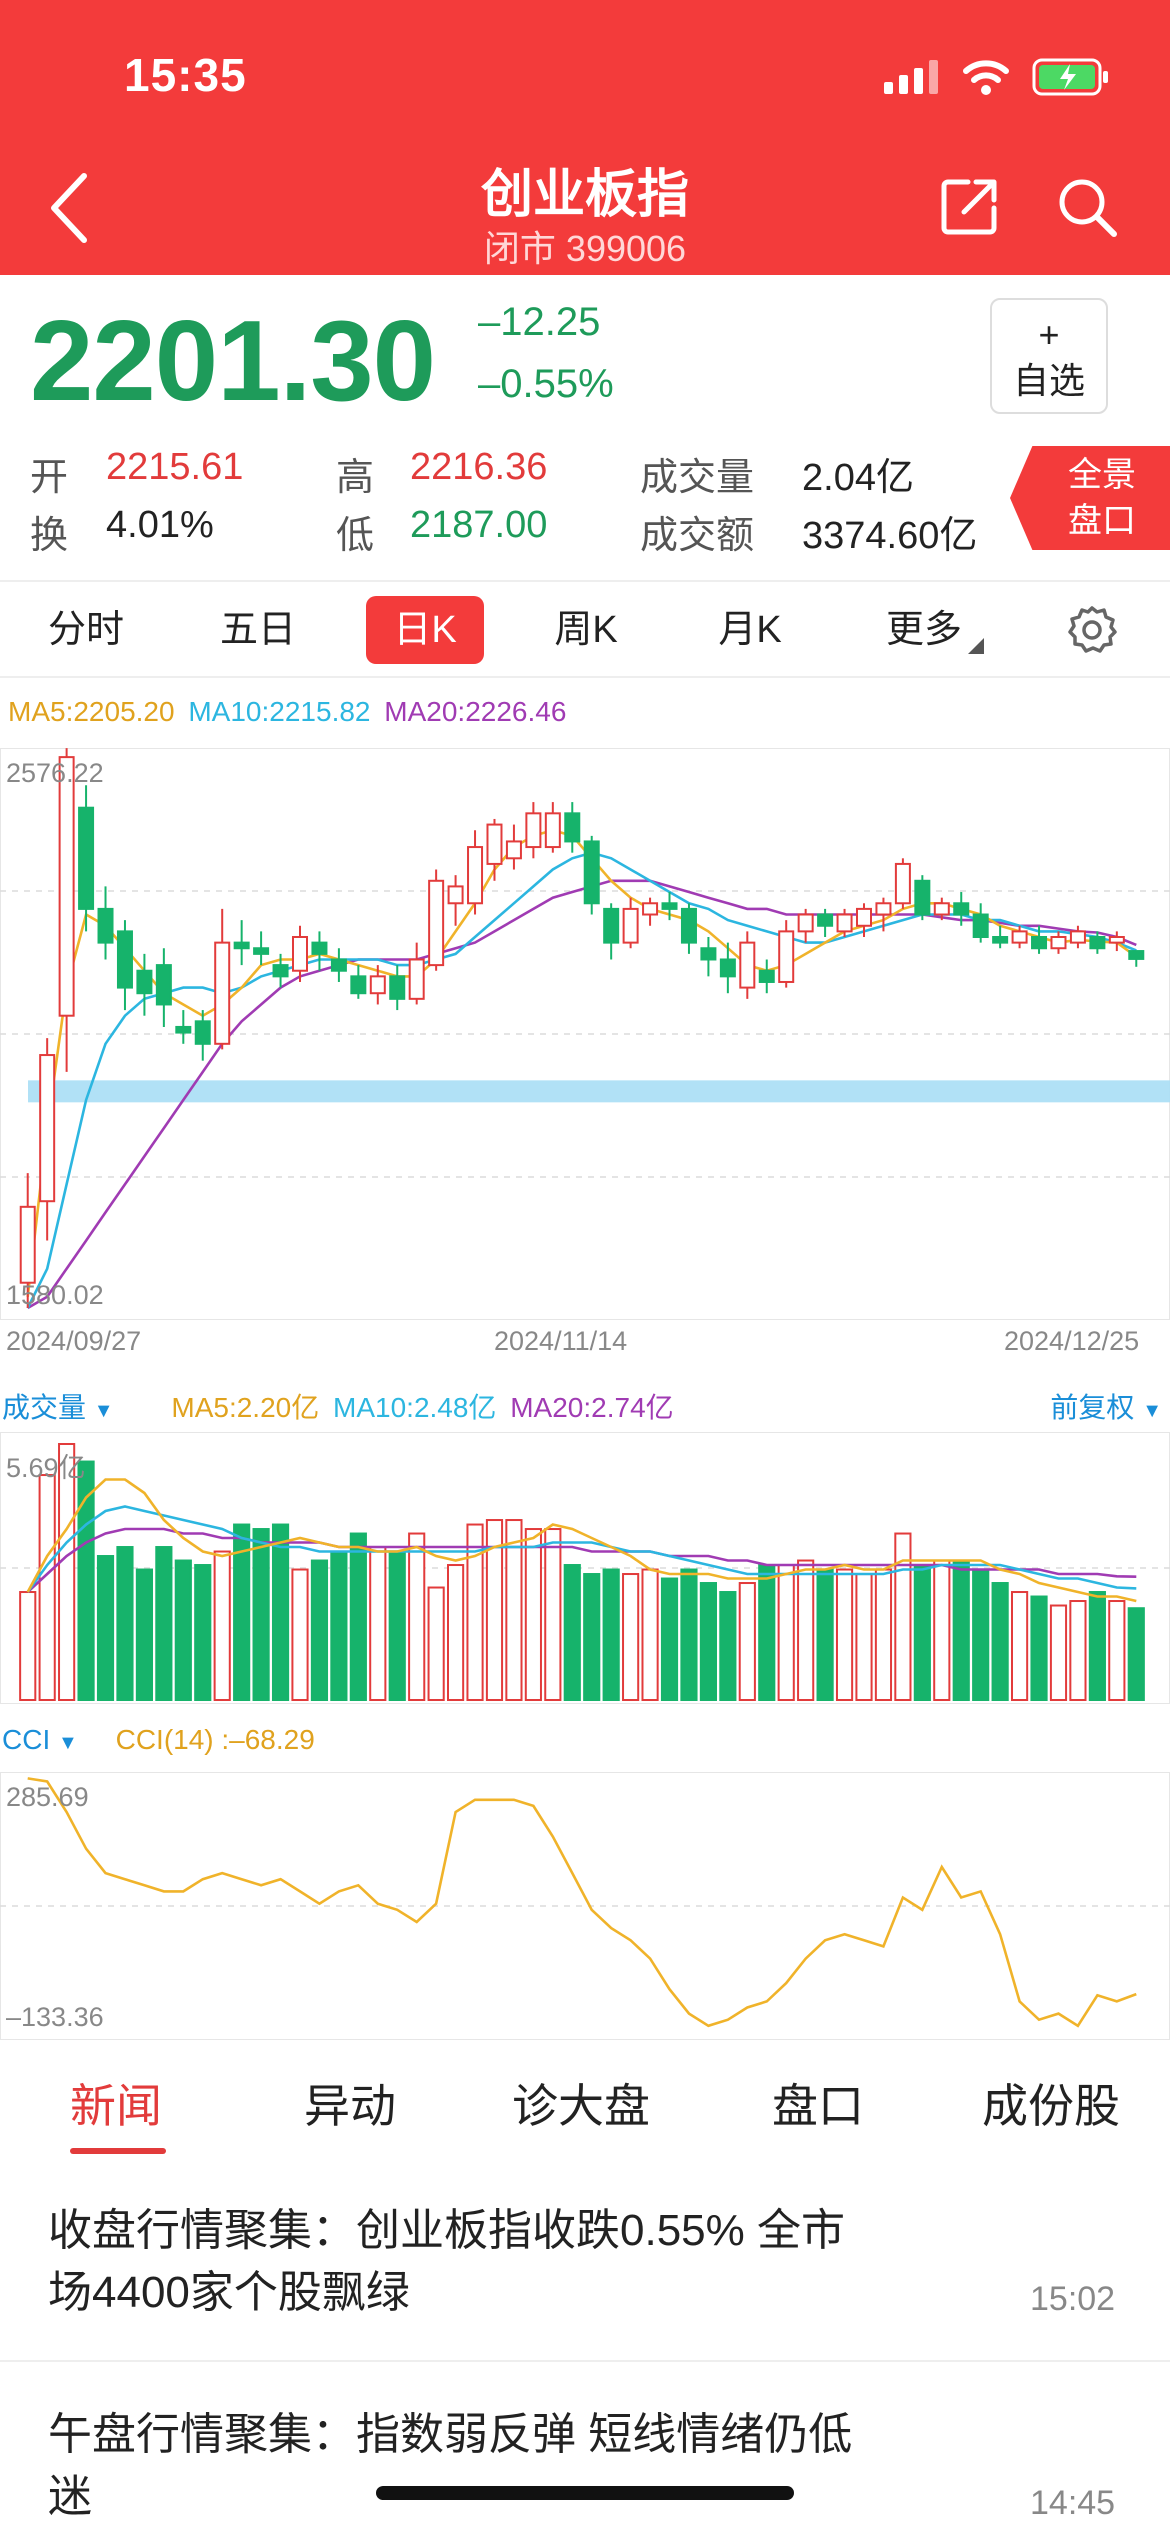  What do you see at coordinates (818, 2106) in the screenshot?
I see `news-tab-orderbook: 盘口` at bounding box center [818, 2106].